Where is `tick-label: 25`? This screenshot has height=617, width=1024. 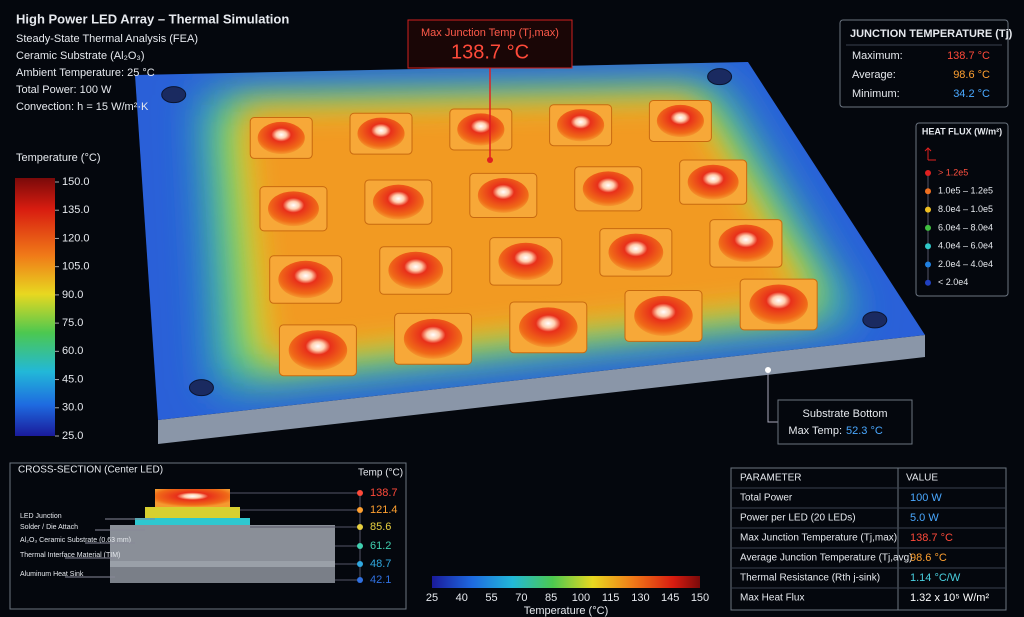
tick-label: 25 is located at coordinates (432, 598).